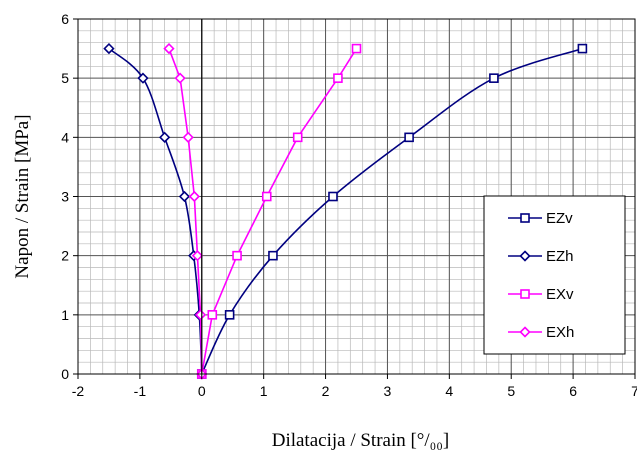 This screenshot has height=450, width=637. What do you see at coordinates (525, 332) in the screenshot?
I see `legend-marker-exh` at bounding box center [525, 332].